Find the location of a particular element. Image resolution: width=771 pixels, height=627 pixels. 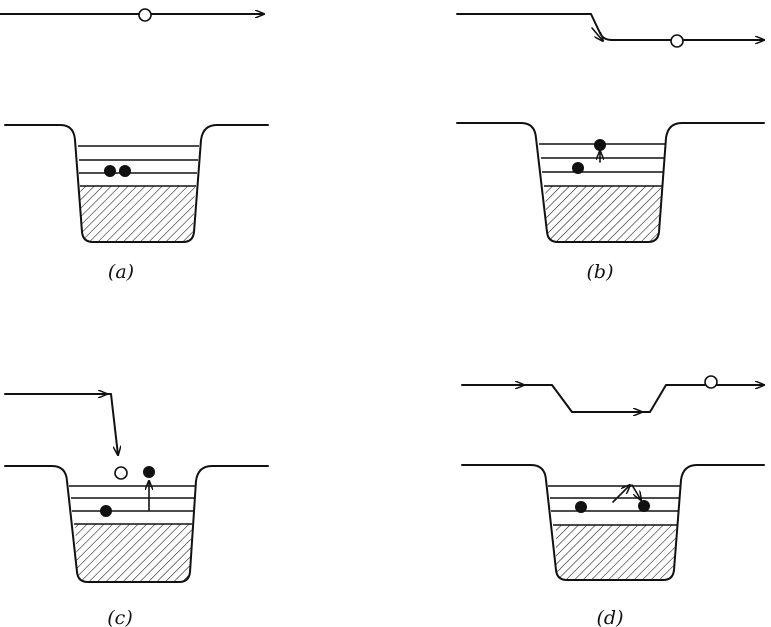

potential-well-a is located at coordinates (136, 183).